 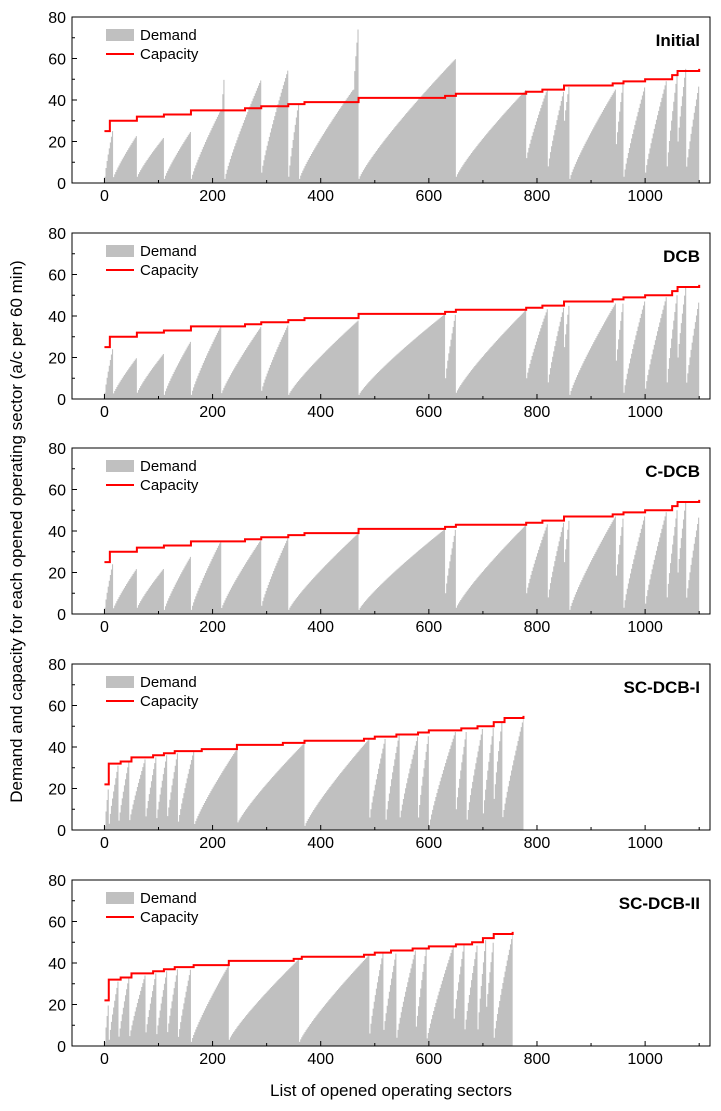 I want to click on panel-title: DCB, so click(x=681, y=256).